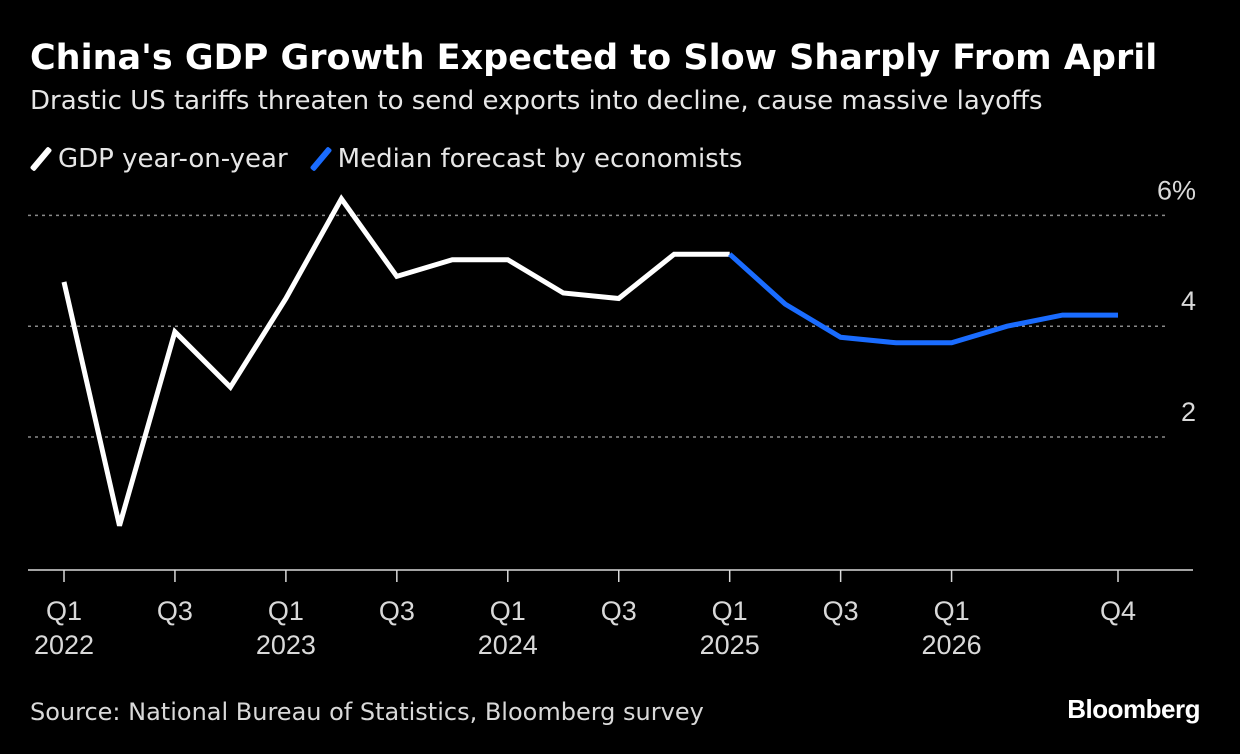  What do you see at coordinates (1176, 190) in the screenshot?
I see `y-tick-label: 6%` at bounding box center [1176, 190].